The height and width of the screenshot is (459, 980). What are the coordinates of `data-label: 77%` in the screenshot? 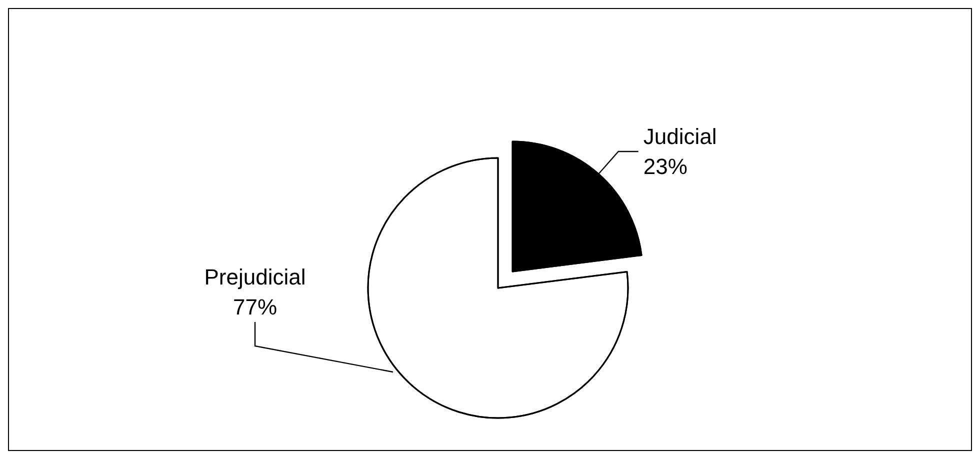 It's located at (255, 307).